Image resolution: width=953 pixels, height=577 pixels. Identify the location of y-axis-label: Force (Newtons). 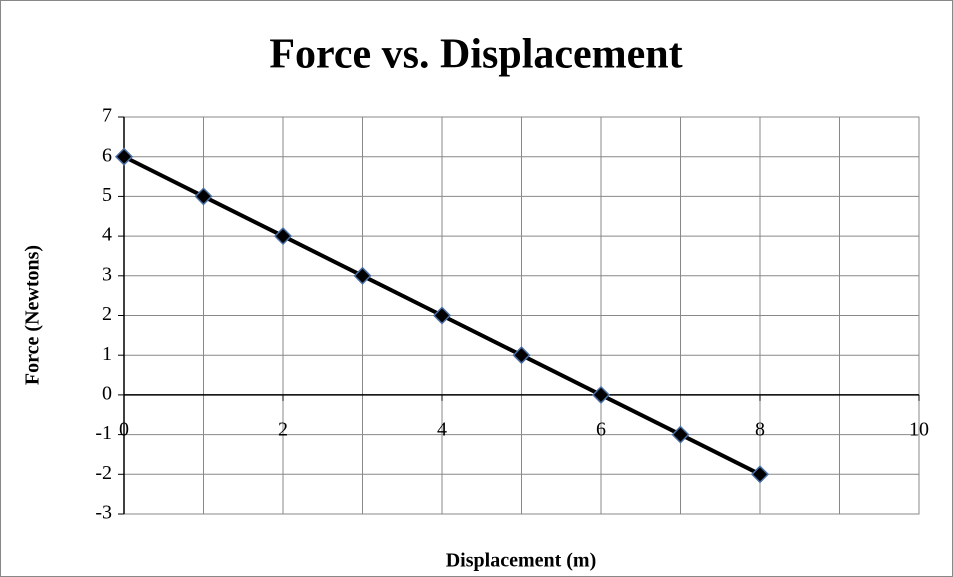
(33, 315).